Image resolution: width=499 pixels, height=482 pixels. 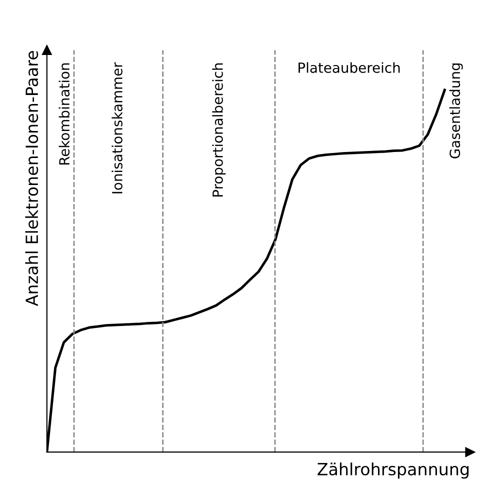 What do you see at coordinates (349, 67) in the screenshot?
I see `text: Plateaubereich` at bounding box center [349, 67].